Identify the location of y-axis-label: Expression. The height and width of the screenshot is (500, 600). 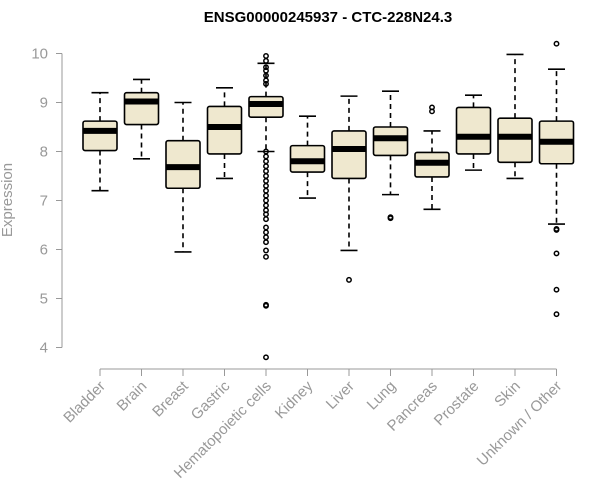
(8, 200).